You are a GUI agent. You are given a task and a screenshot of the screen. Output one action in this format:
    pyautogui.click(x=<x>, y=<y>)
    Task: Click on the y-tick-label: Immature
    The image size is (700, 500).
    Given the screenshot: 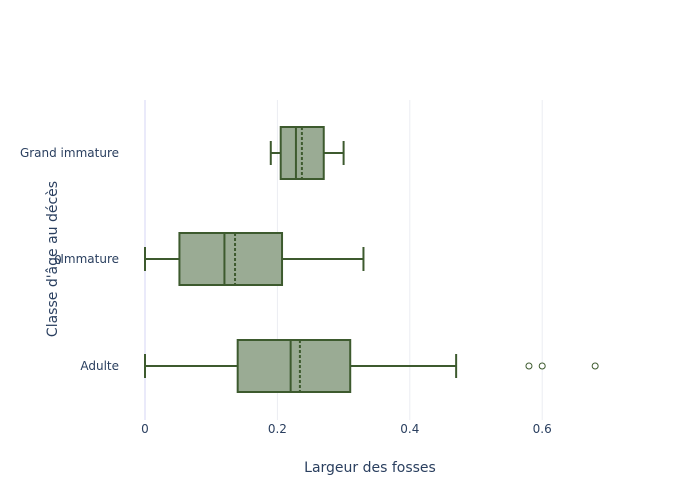 What is the action you would take?
    pyautogui.click(x=89, y=259)
    